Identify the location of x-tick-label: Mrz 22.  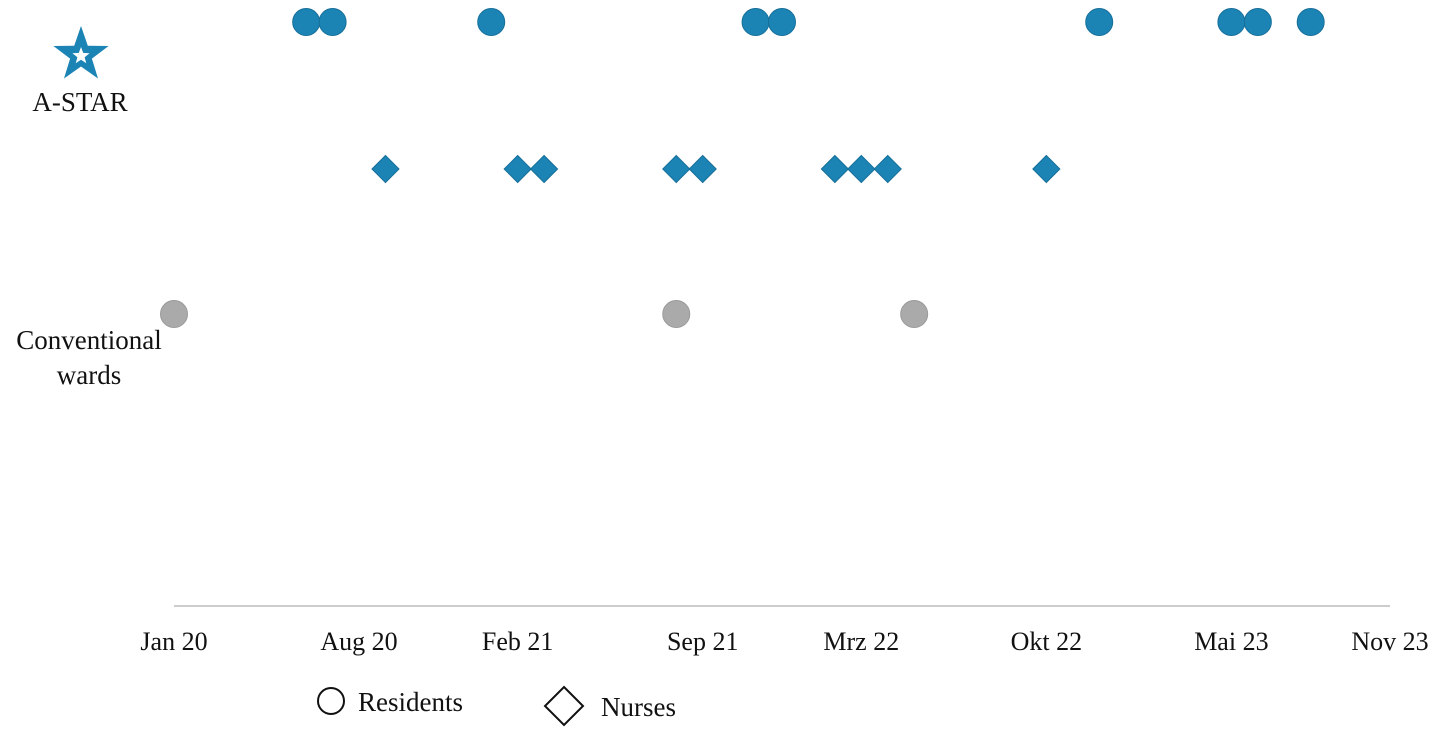
(861, 641).